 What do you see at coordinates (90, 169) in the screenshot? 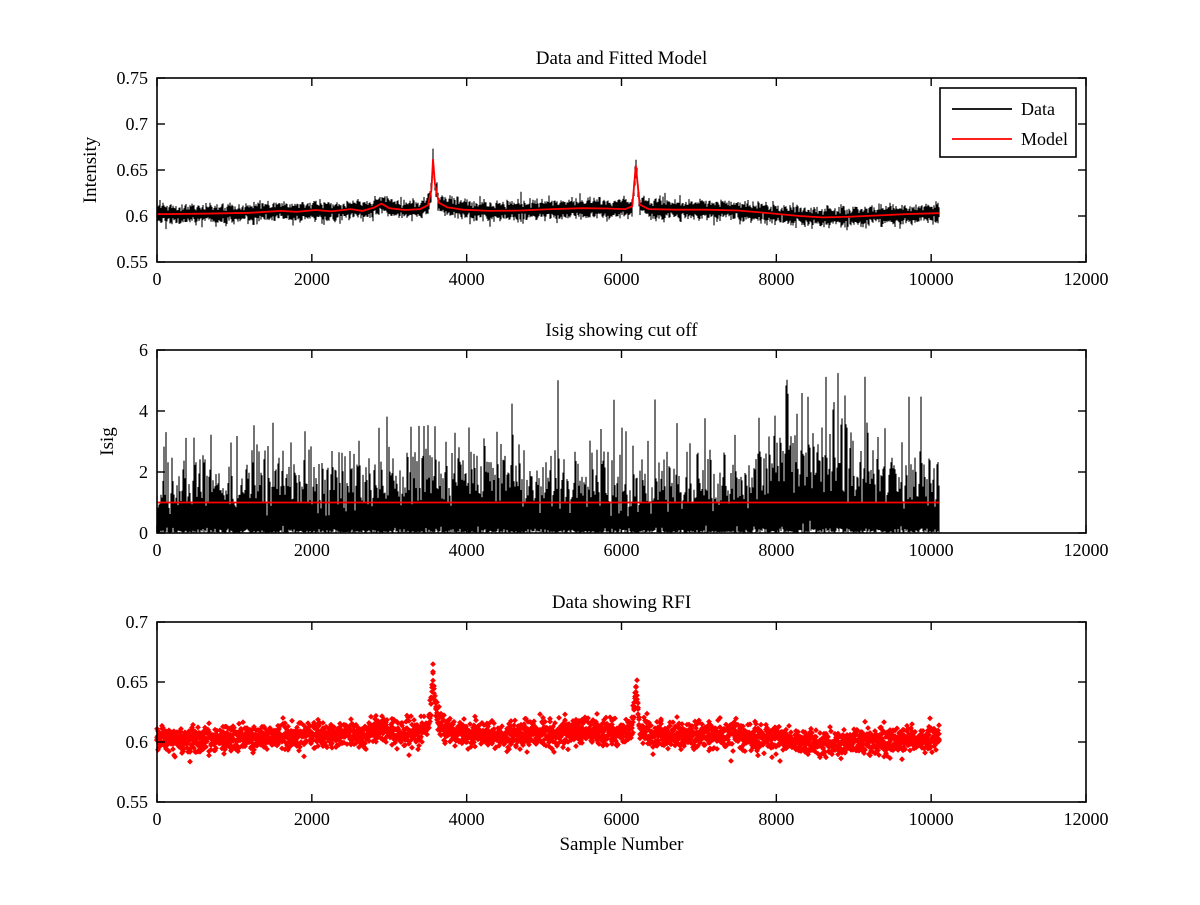
I see `y-axis-label: Intensity` at bounding box center [90, 169].